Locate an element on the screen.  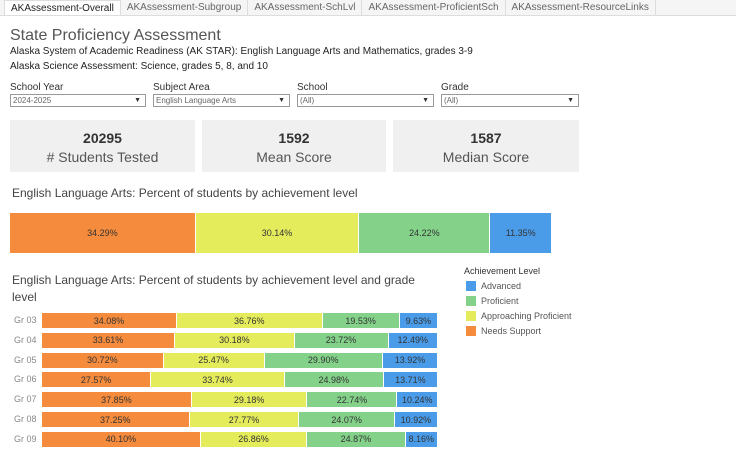
bar-segment-approaching-proficient: 30.18% is located at coordinates (235, 340).